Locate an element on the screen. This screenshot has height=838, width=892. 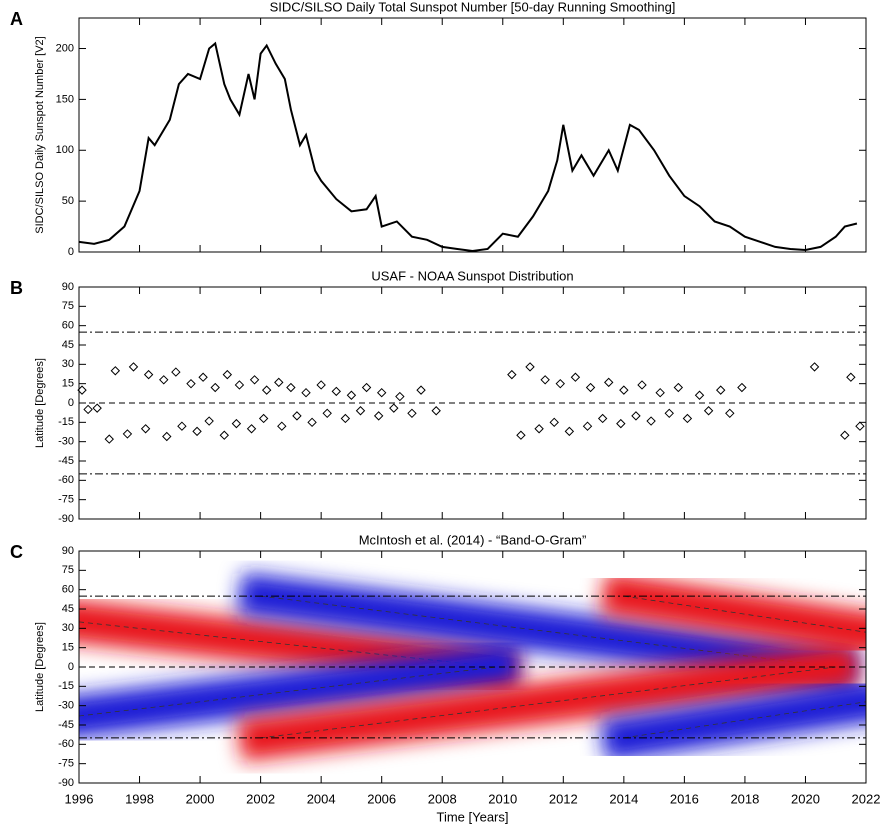
x-tick-label: 2018 is located at coordinates (744, 798).